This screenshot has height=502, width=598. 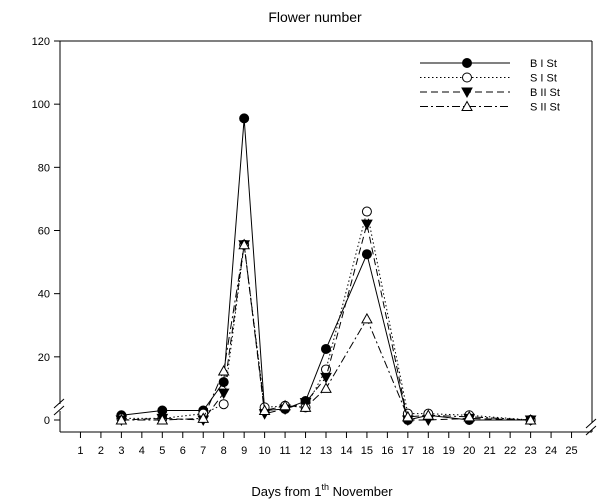 I want to click on x-tick-label: 8, so click(x=224, y=451).